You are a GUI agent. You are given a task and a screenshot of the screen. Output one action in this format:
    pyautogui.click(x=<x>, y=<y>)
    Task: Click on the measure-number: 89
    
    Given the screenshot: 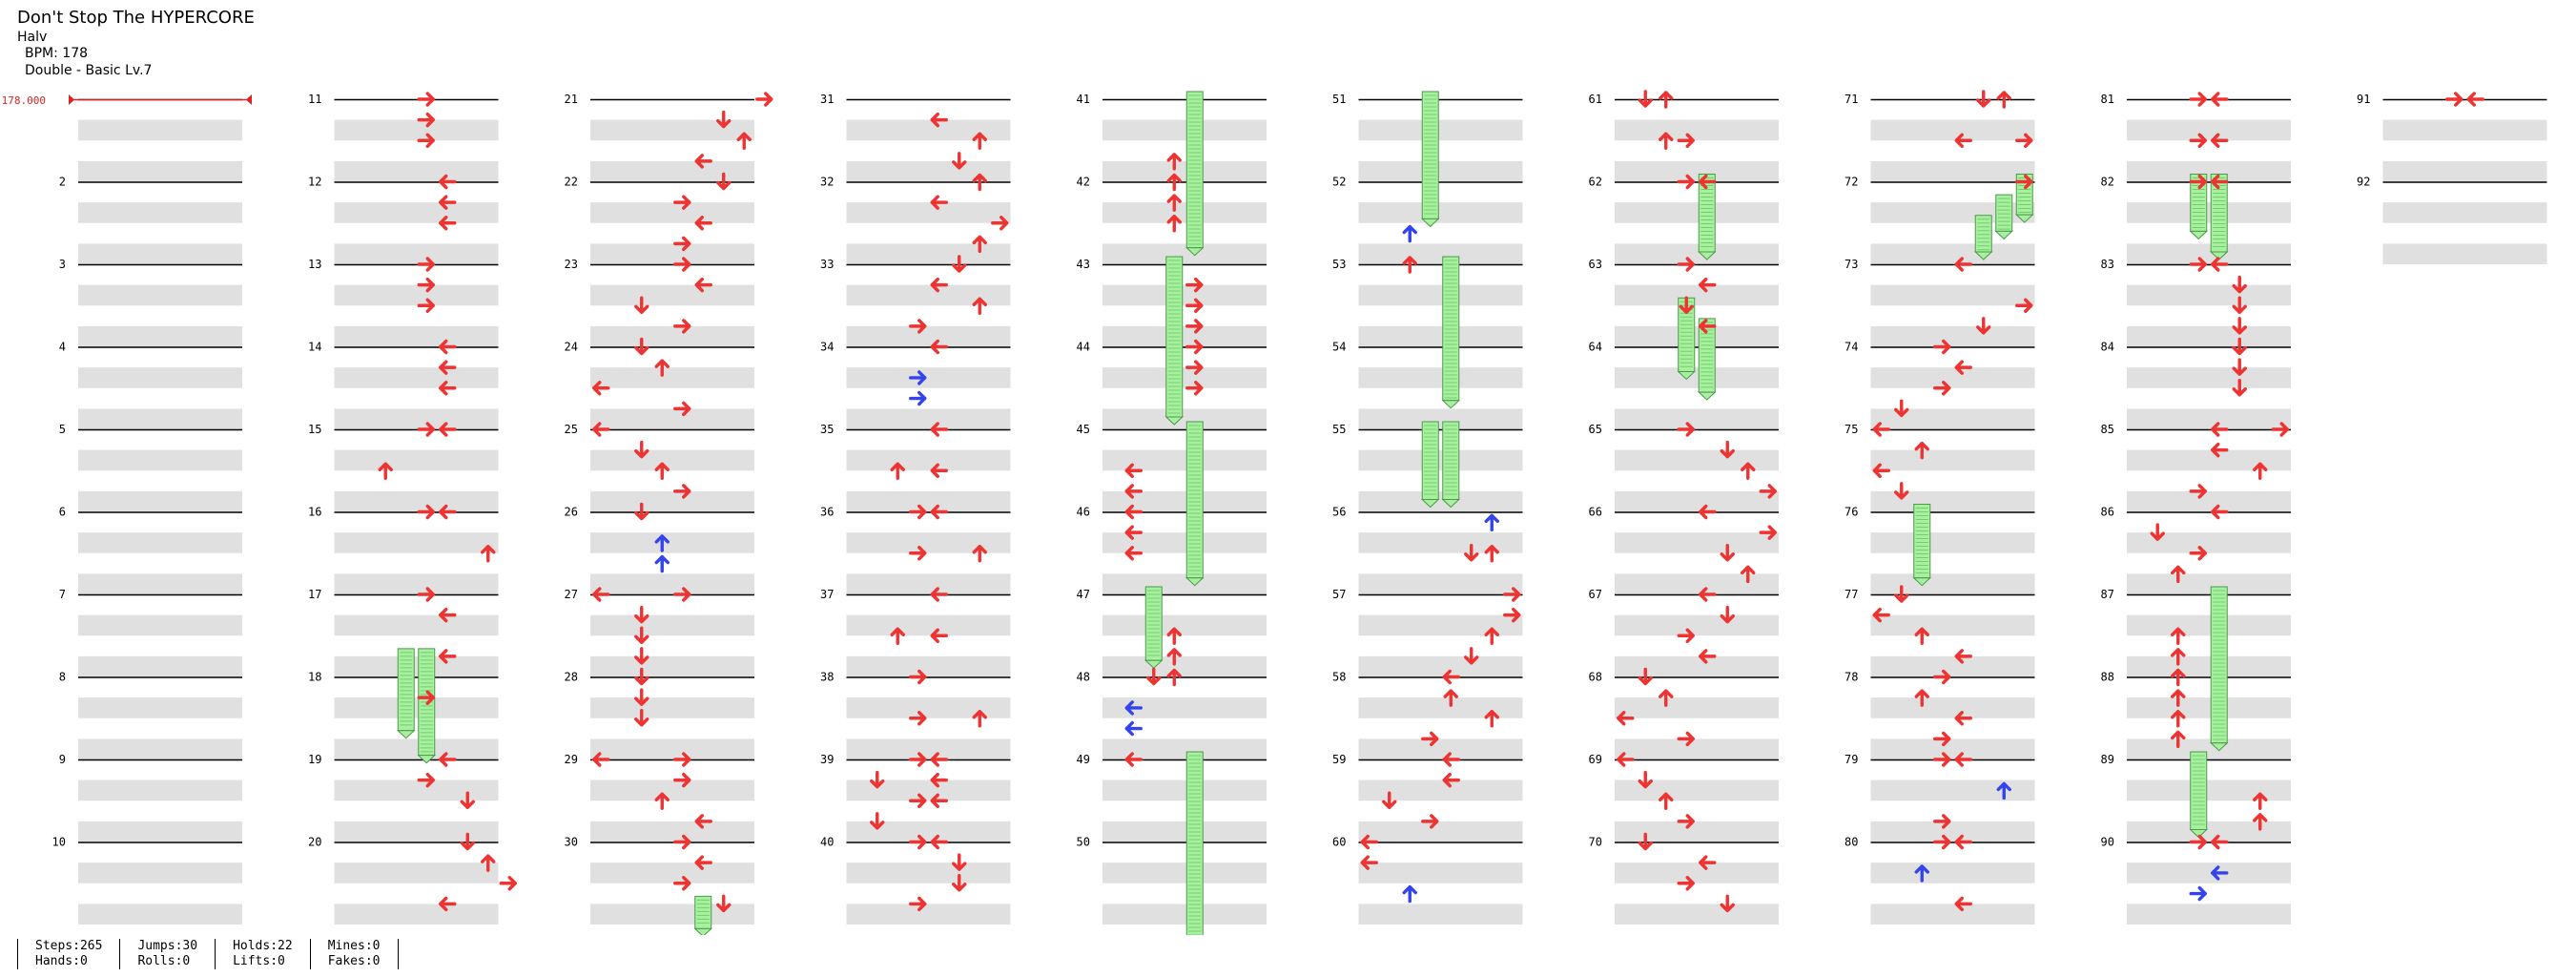 What is the action you would take?
    pyautogui.click(x=2107, y=759)
    